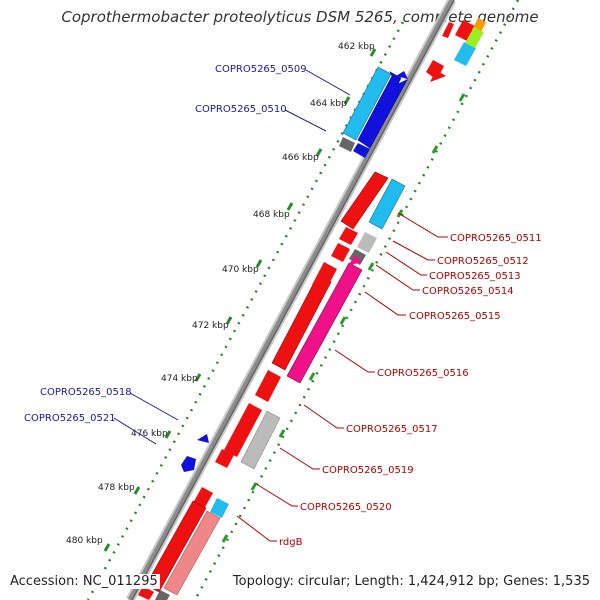 The height and width of the screenshot is (600, 600). I want to click on gene-label-0515: COPRO5265_0515, so click(455, 316).